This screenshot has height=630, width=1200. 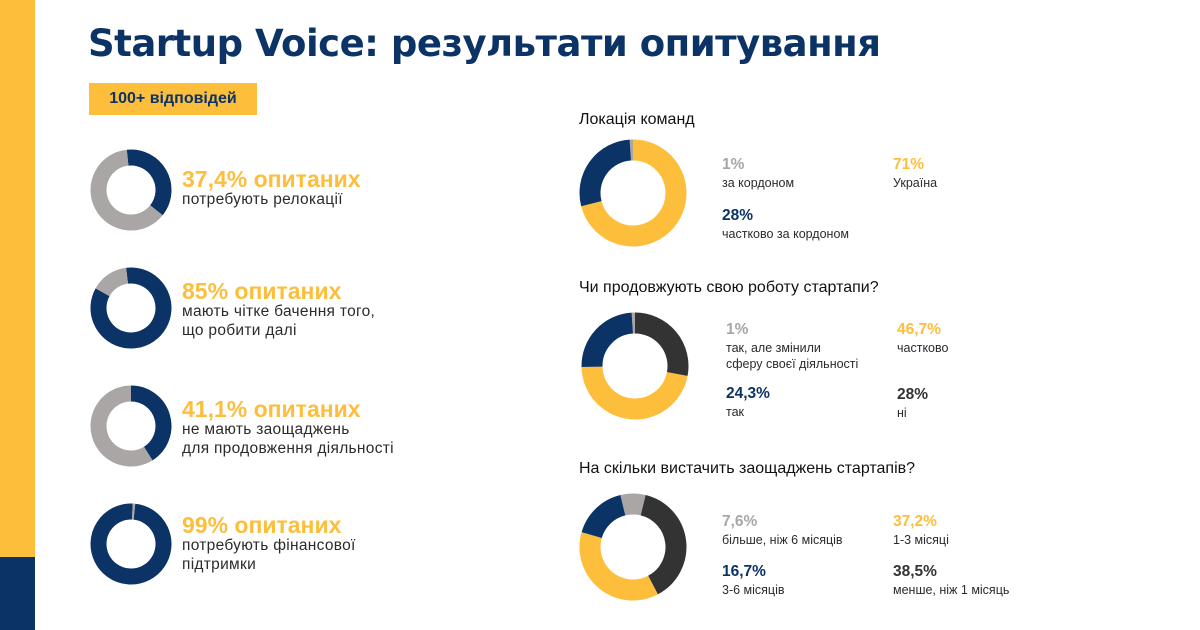 I want to click on text-line: більше, ніж 6 місяців, so click(x=782, y=540).